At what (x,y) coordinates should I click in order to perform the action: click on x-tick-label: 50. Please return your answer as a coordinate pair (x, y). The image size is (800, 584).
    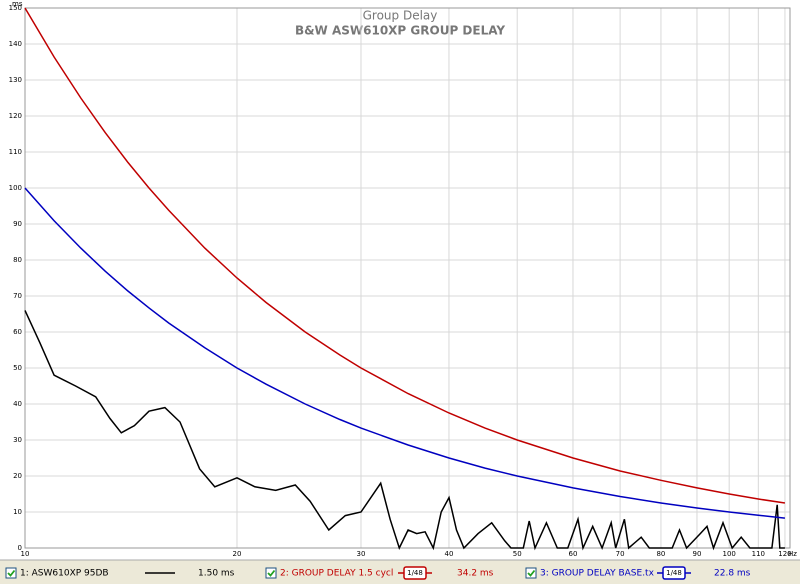
    Looking at the image, I should click on (517, 554).